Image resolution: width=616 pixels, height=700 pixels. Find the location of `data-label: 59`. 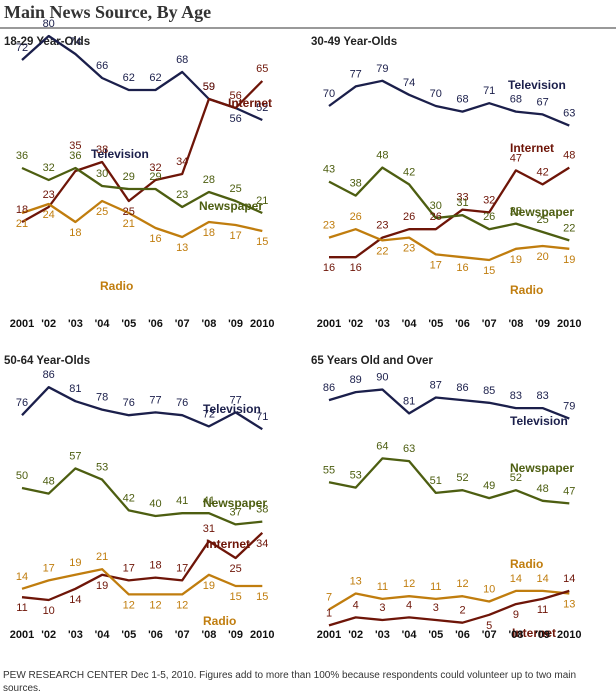

data-label: 59 is located at coordinates (209, 87).